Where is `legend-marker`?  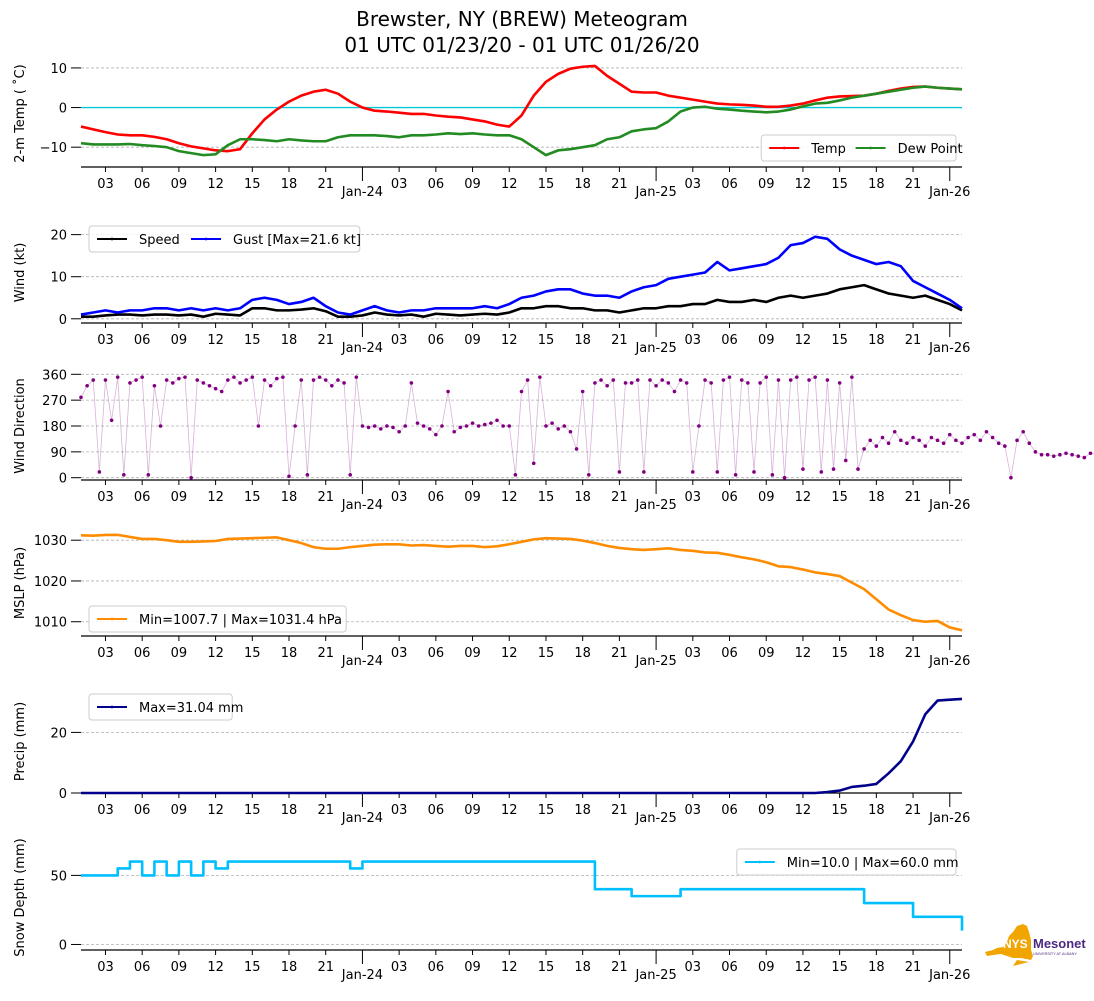 legend-marker is located at coordinates (784, 148).